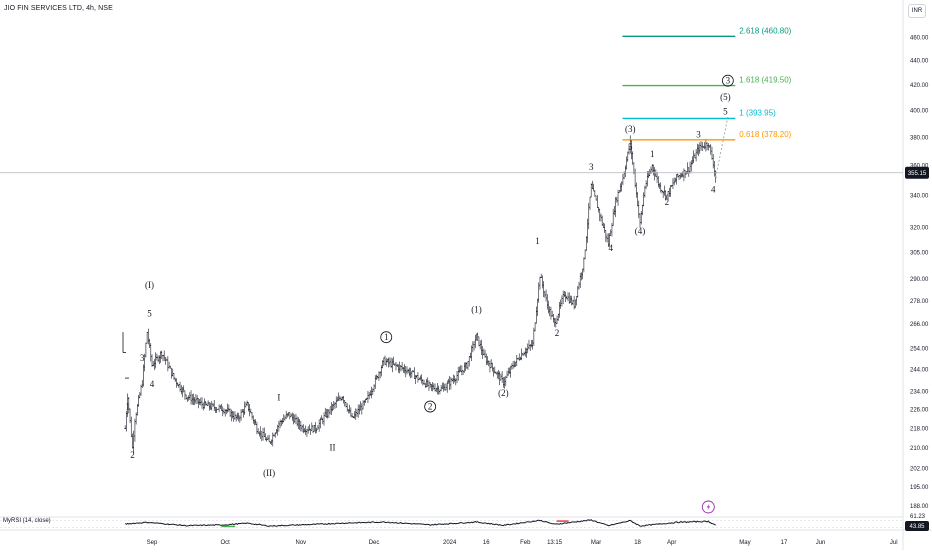 The width and height of the screenshot is (932, 555). Describe the element at coordinates (894, 543) in the screenshot. I see `x-tick-label: Jul` at that location.